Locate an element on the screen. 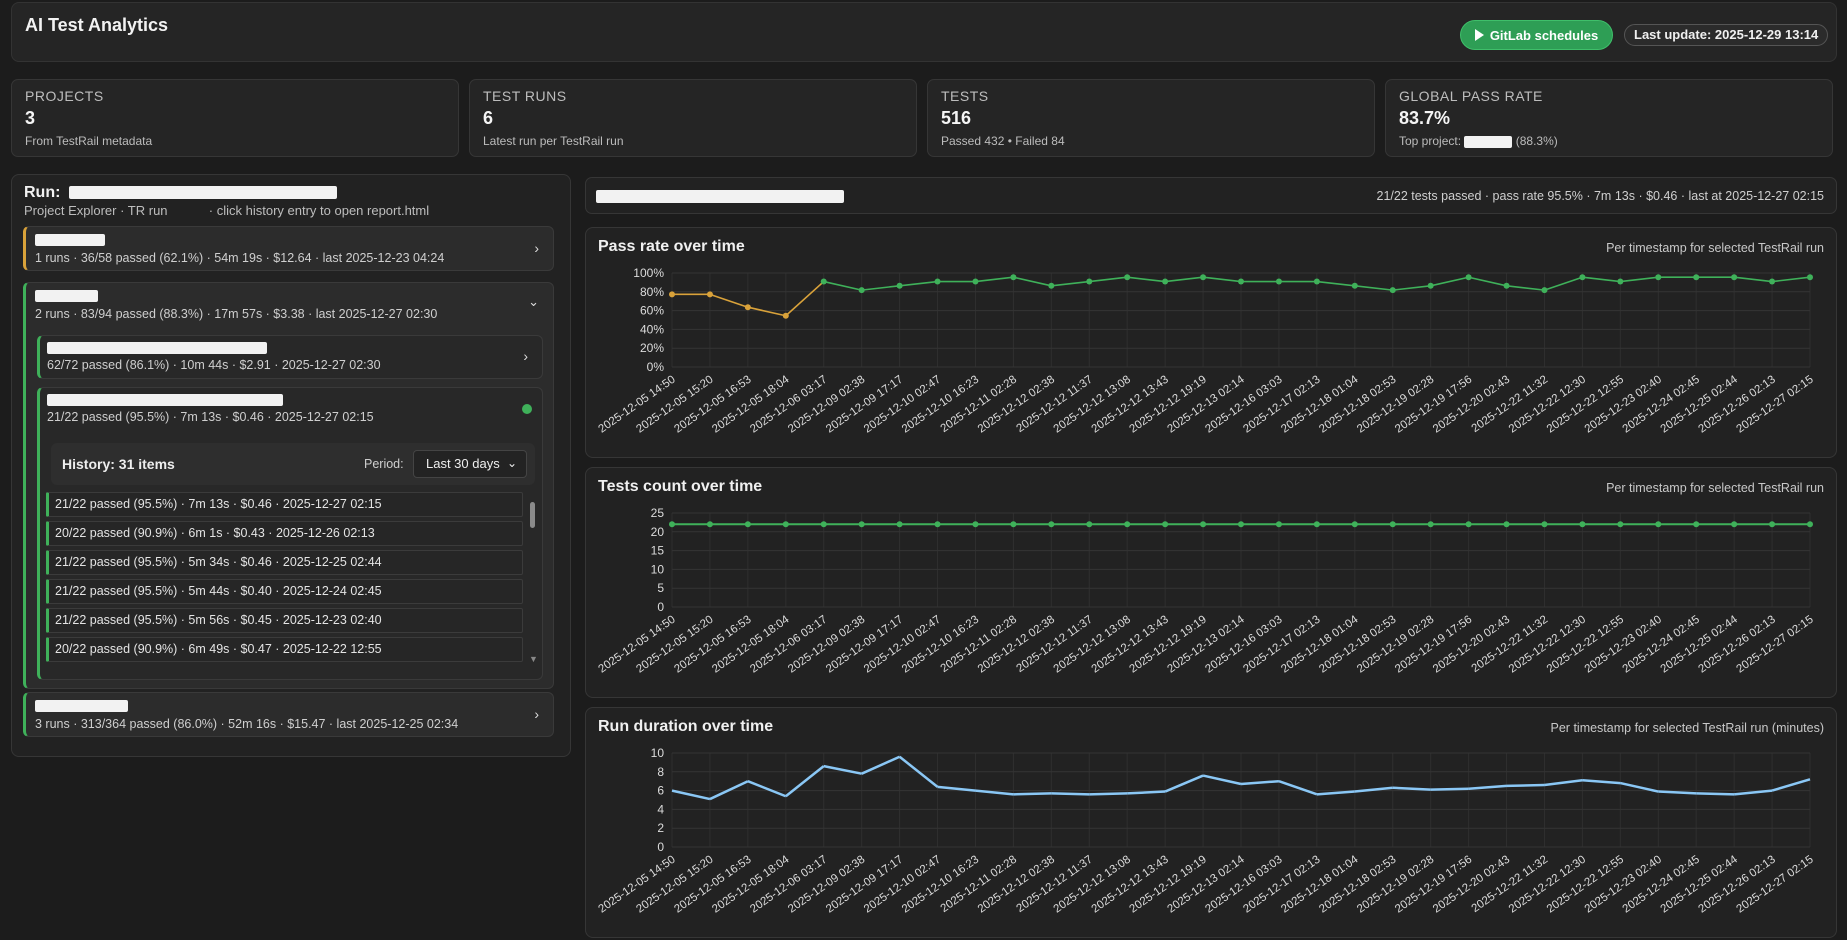 The height and width of the screenshot is (940, 1847). stat-sub: From TestRail metadata is located at coordinates (89, 141).